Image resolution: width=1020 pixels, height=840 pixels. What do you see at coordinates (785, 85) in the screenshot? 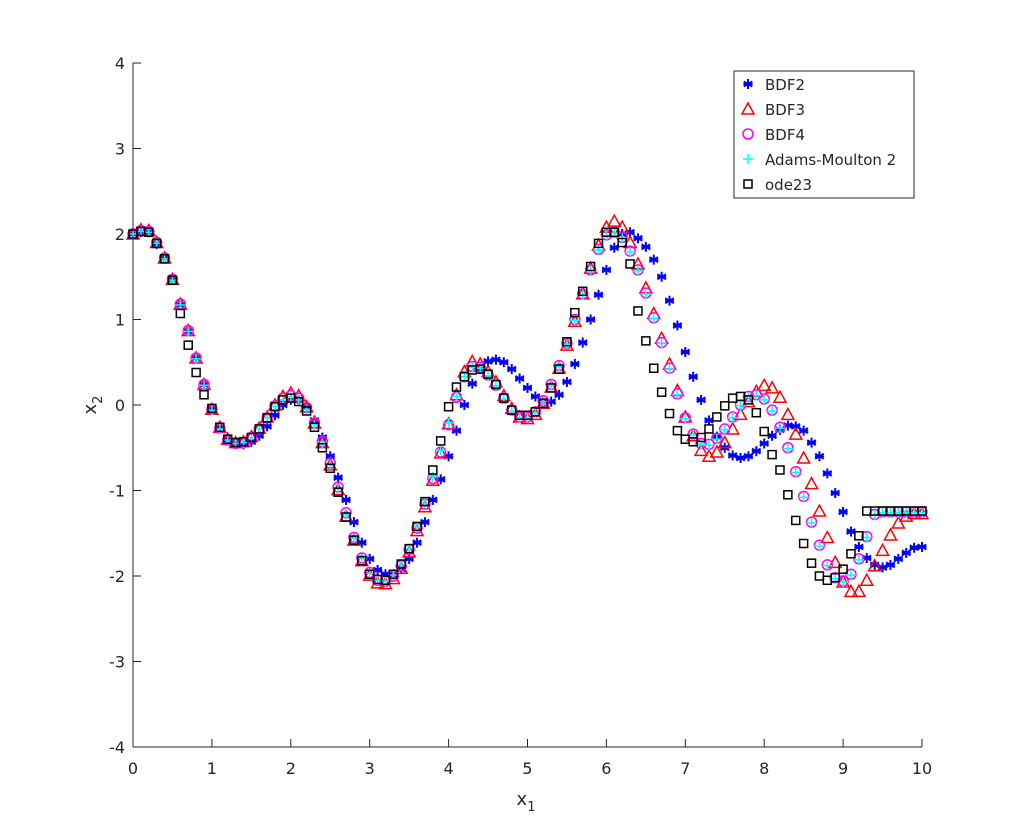
I see `legend-label: BDF2` at bounding box center [785, 85].